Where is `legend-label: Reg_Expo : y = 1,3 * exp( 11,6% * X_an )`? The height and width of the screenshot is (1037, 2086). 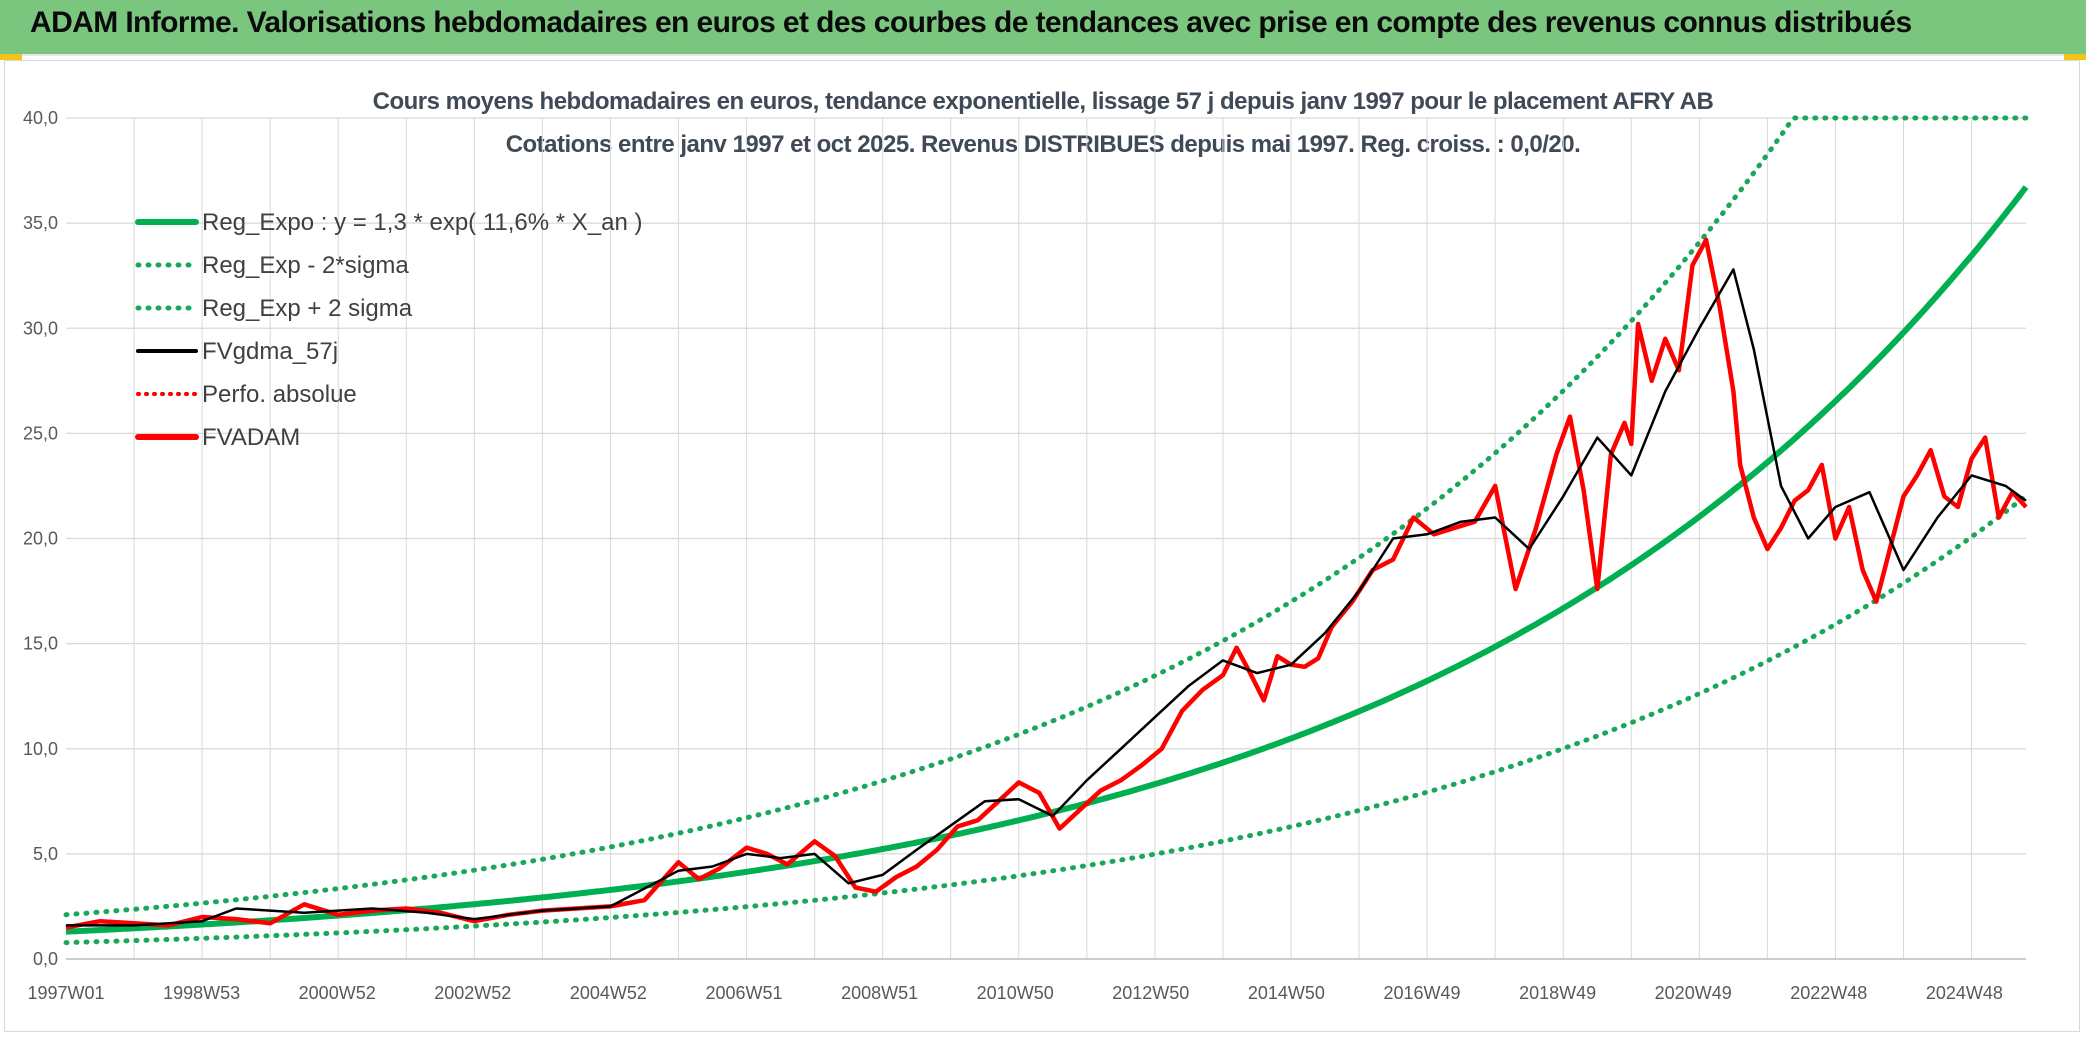
legend-label: Reg_Expo : y = 1,3 * exp( 11,6% * X_an ) is located at coordinates (422, 222).